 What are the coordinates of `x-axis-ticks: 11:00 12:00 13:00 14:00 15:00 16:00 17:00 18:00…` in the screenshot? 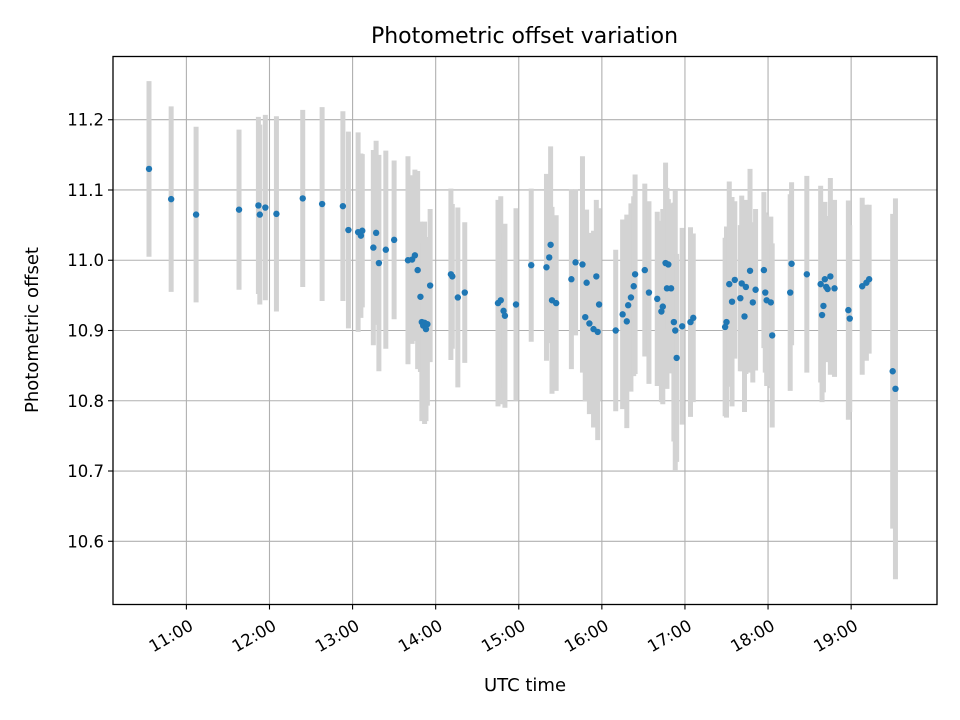 It's located at (503, 630).